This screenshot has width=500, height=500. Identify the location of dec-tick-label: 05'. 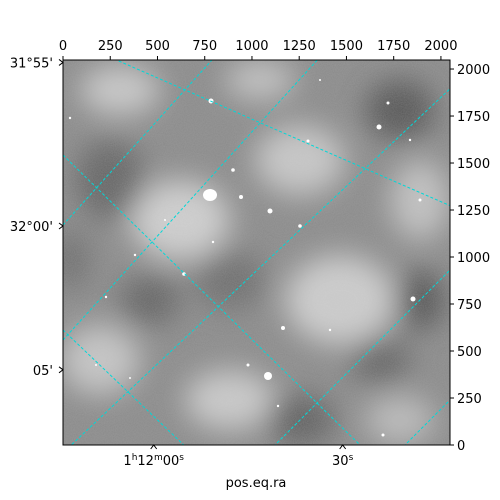
(43, 371).